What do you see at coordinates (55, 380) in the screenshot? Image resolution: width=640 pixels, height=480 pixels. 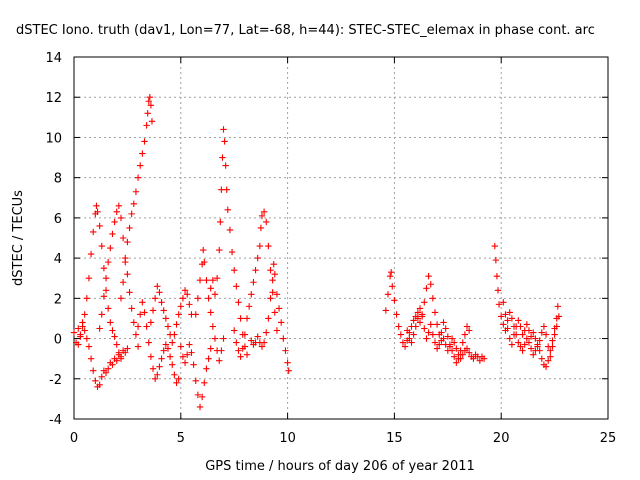 I see `y-tick-label: -2` at bounding box center [55, 380].